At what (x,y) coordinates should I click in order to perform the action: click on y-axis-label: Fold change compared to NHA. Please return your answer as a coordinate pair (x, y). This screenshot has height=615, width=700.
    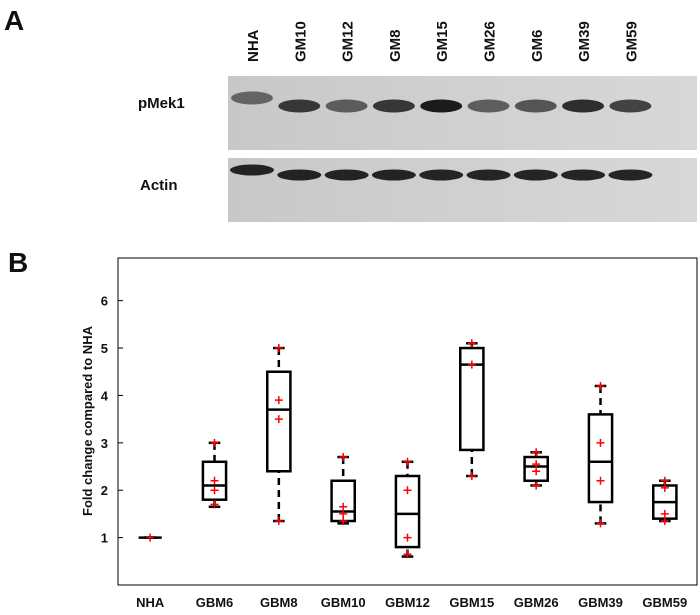
    Looking at the image, I should click on (87, 420).